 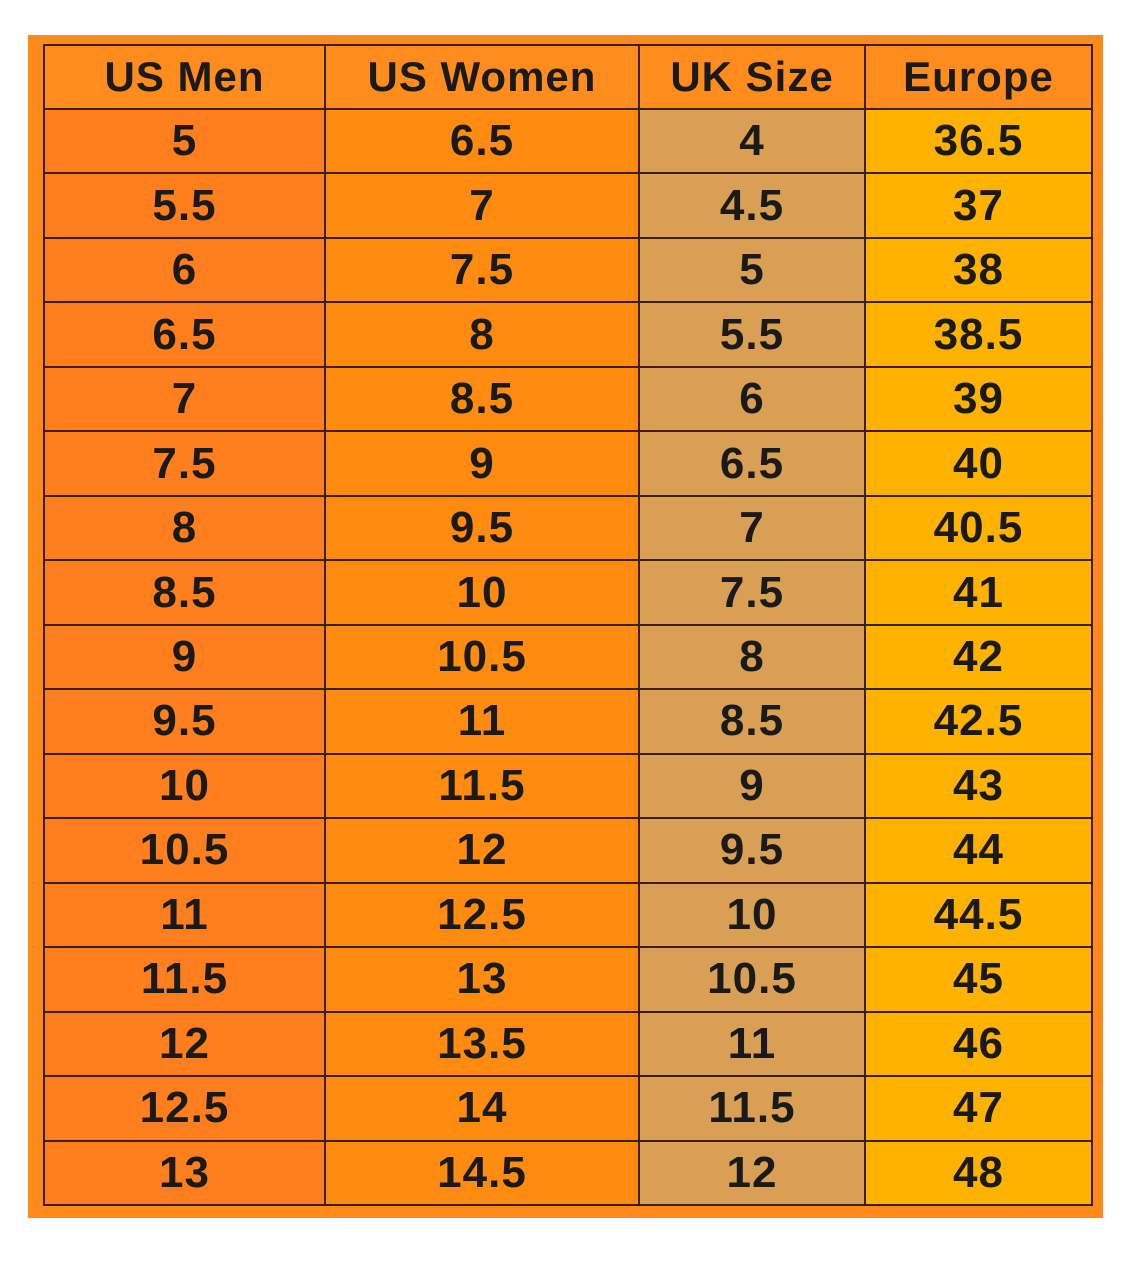 What do you see at coordinates (752, 399) in the screenshot?
I see `cell-uk-size: 6` at bounding box center [752, 399].